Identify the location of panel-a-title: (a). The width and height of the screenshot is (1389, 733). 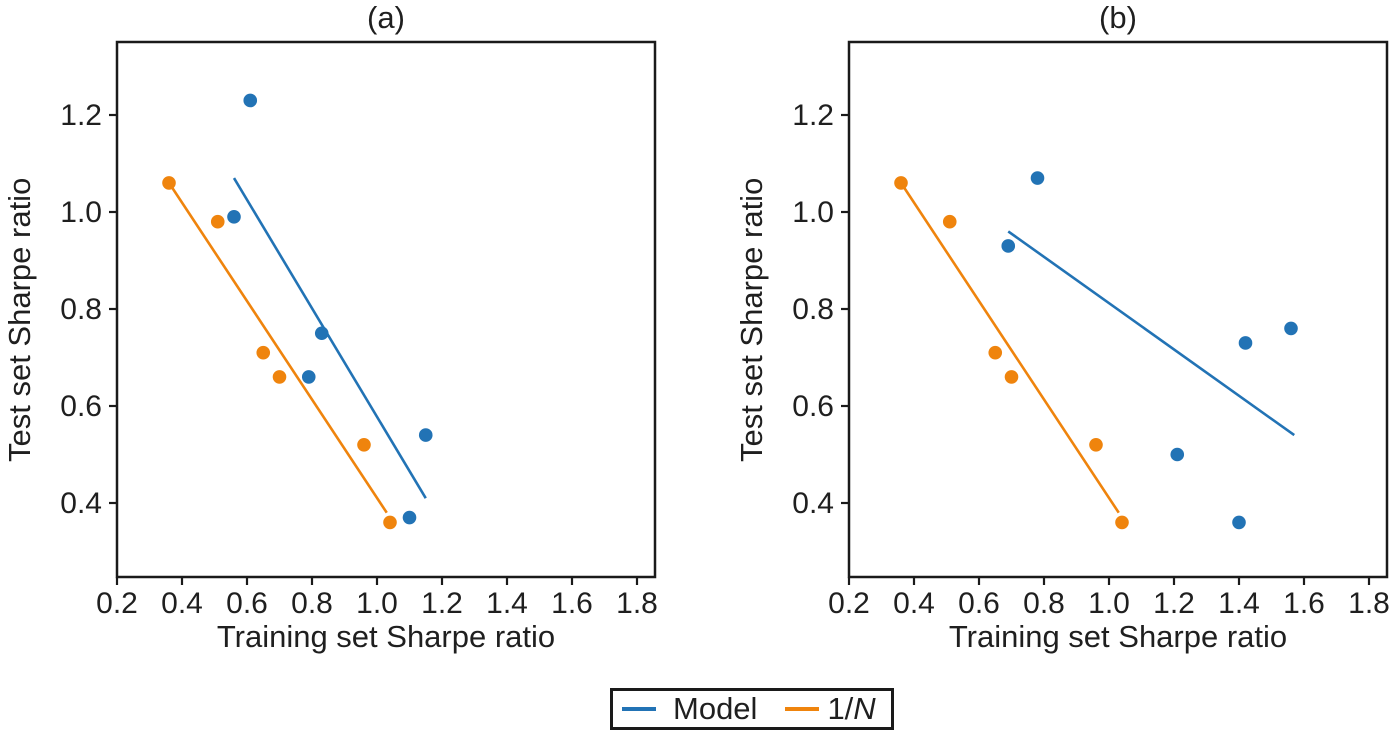
(386, 17).